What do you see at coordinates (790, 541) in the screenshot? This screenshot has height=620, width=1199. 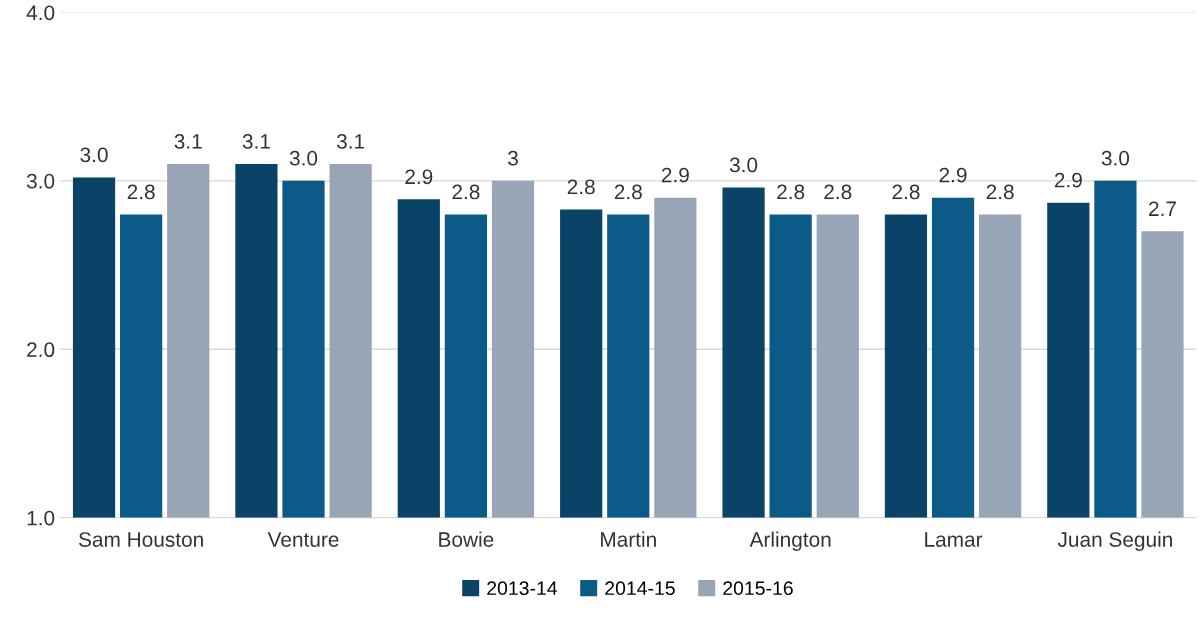 I see `x-tick-label: Arlington` at bounding box center [790, 541].